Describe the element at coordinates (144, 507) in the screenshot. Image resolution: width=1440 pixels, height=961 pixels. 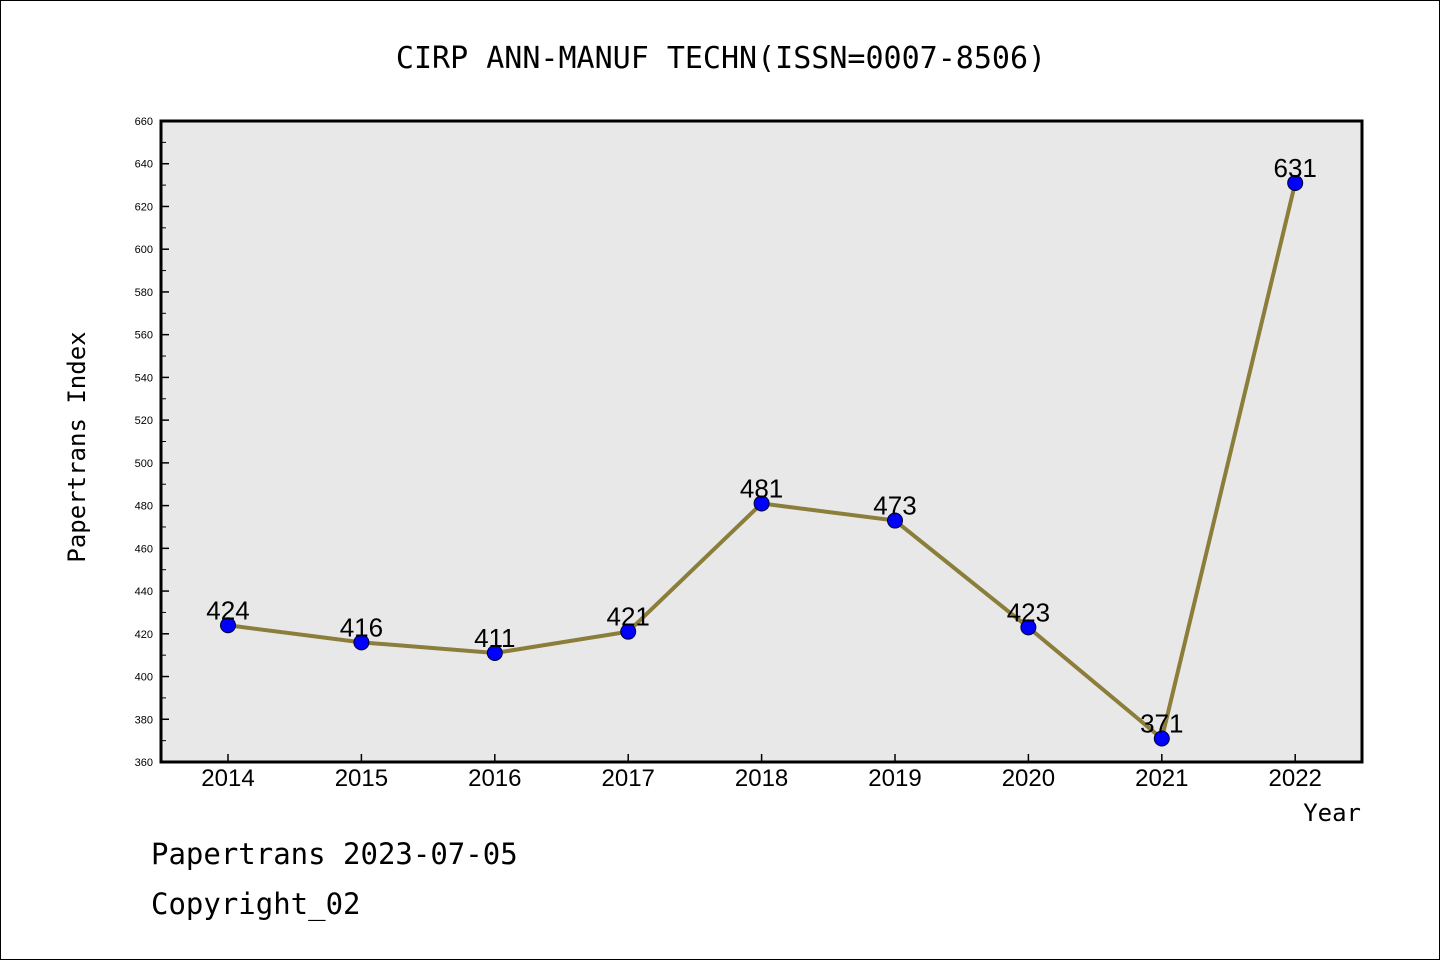
I see `y-tick-label: 480` at that location.